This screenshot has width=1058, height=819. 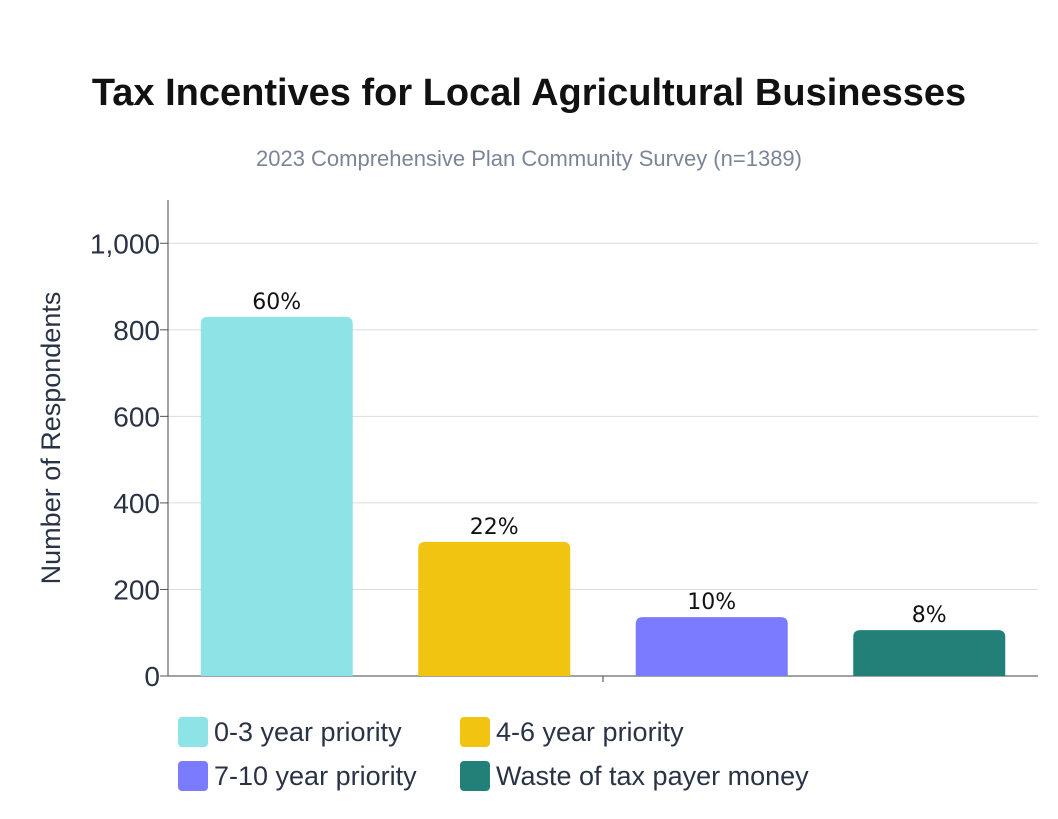 I want to click on bar-data-label: 22%, so click(x=494, y=527).